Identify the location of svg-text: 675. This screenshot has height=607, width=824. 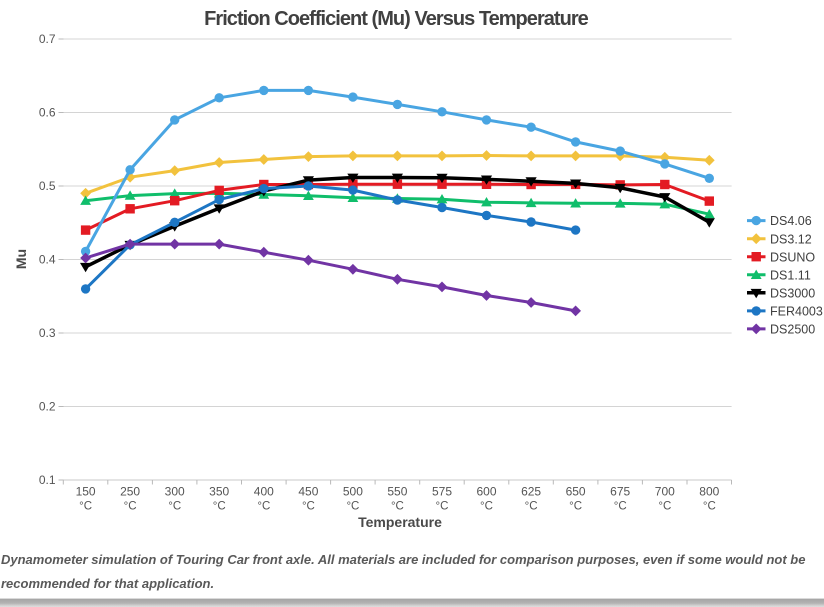
(620, 492).